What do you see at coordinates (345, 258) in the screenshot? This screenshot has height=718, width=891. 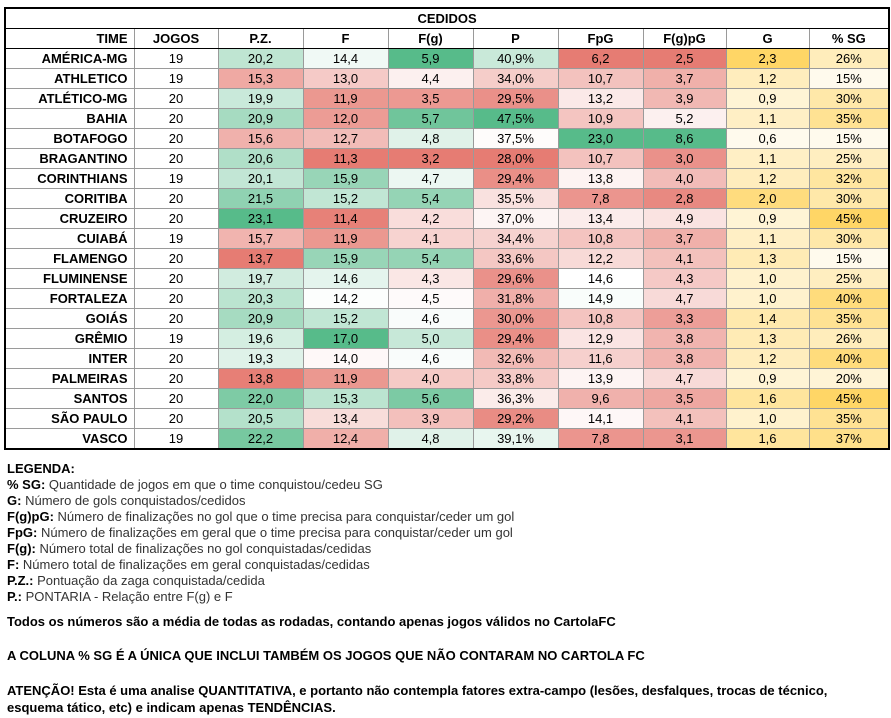 I see `f-cell: 15,9` at bounding box center [345, 258].